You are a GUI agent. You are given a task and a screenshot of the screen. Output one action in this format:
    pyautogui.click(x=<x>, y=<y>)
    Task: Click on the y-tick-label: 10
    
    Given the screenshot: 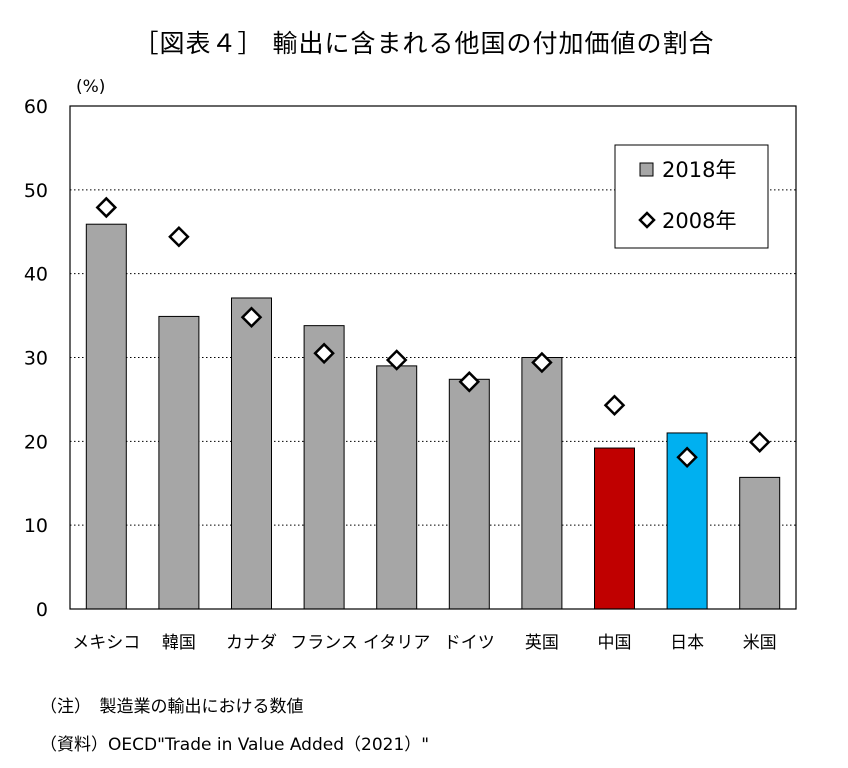 What is the action you would take?
    pyautogui.click(x=36, y=526)
    